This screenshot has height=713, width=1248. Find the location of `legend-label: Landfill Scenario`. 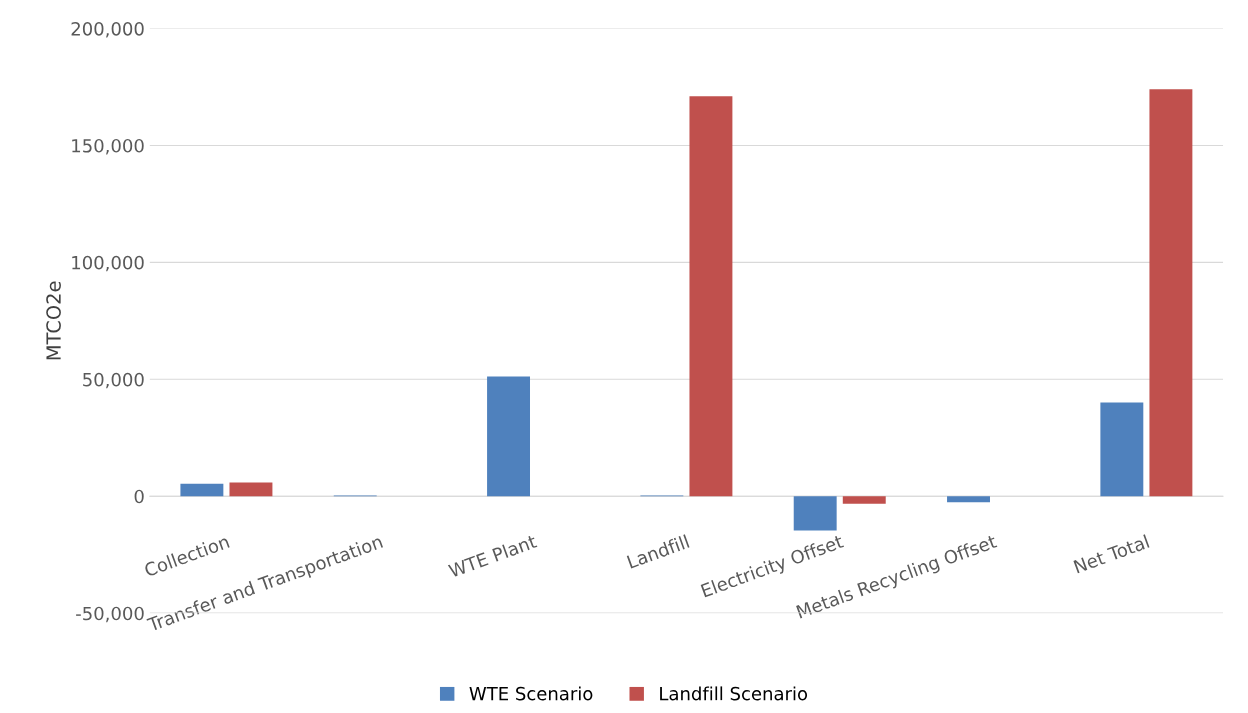

legend-label: Landfill Scenario is located at coordinates (734, 693).